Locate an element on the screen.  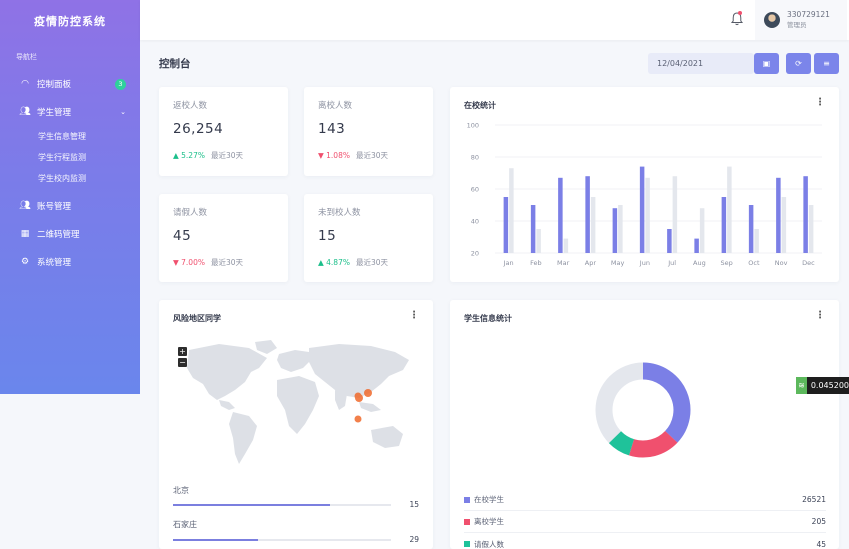
donut-segment-in-school is located at coordinates (666, 402).